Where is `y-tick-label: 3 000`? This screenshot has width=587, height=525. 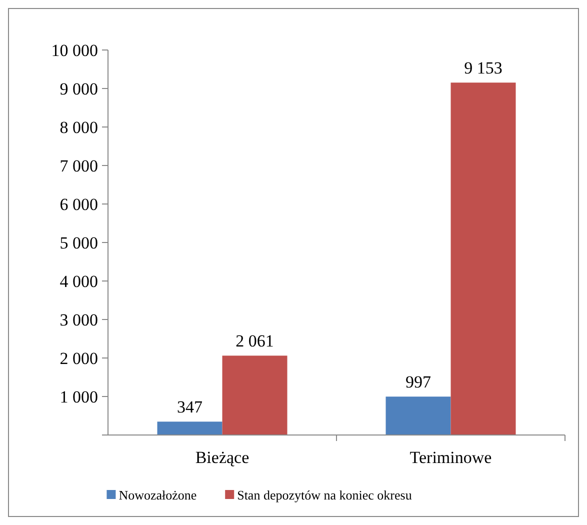 y-tick-label: 3 000 is located at coordinates (79, 320).